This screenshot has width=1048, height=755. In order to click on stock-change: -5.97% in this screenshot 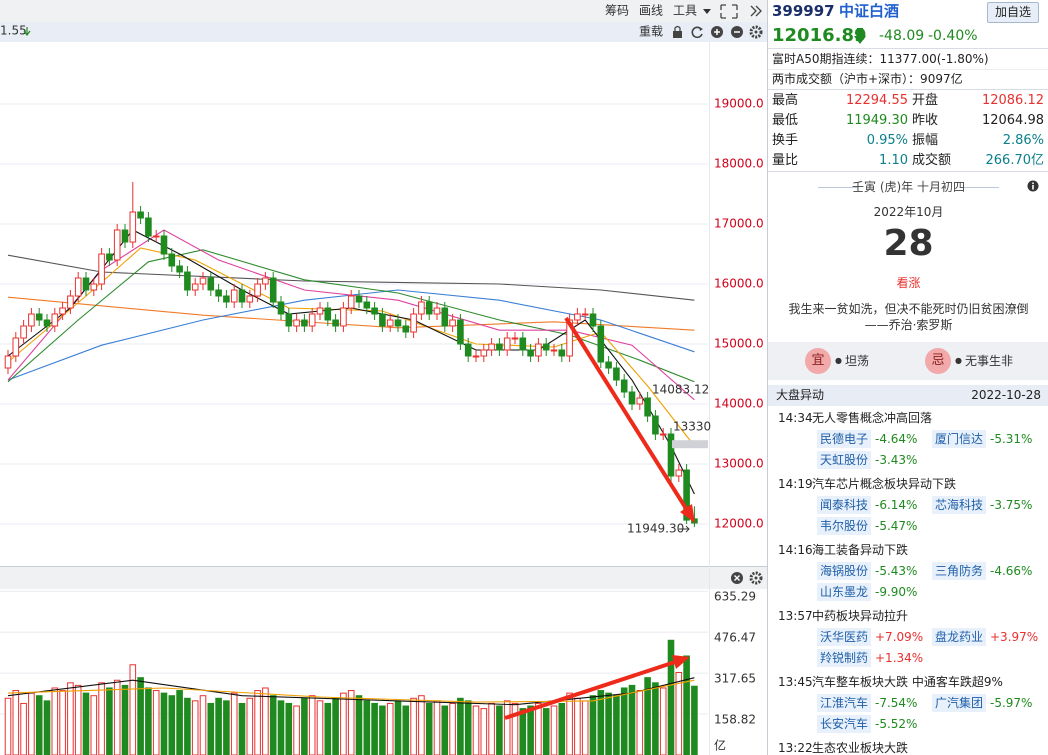, I will do `click(1011, 703)`.